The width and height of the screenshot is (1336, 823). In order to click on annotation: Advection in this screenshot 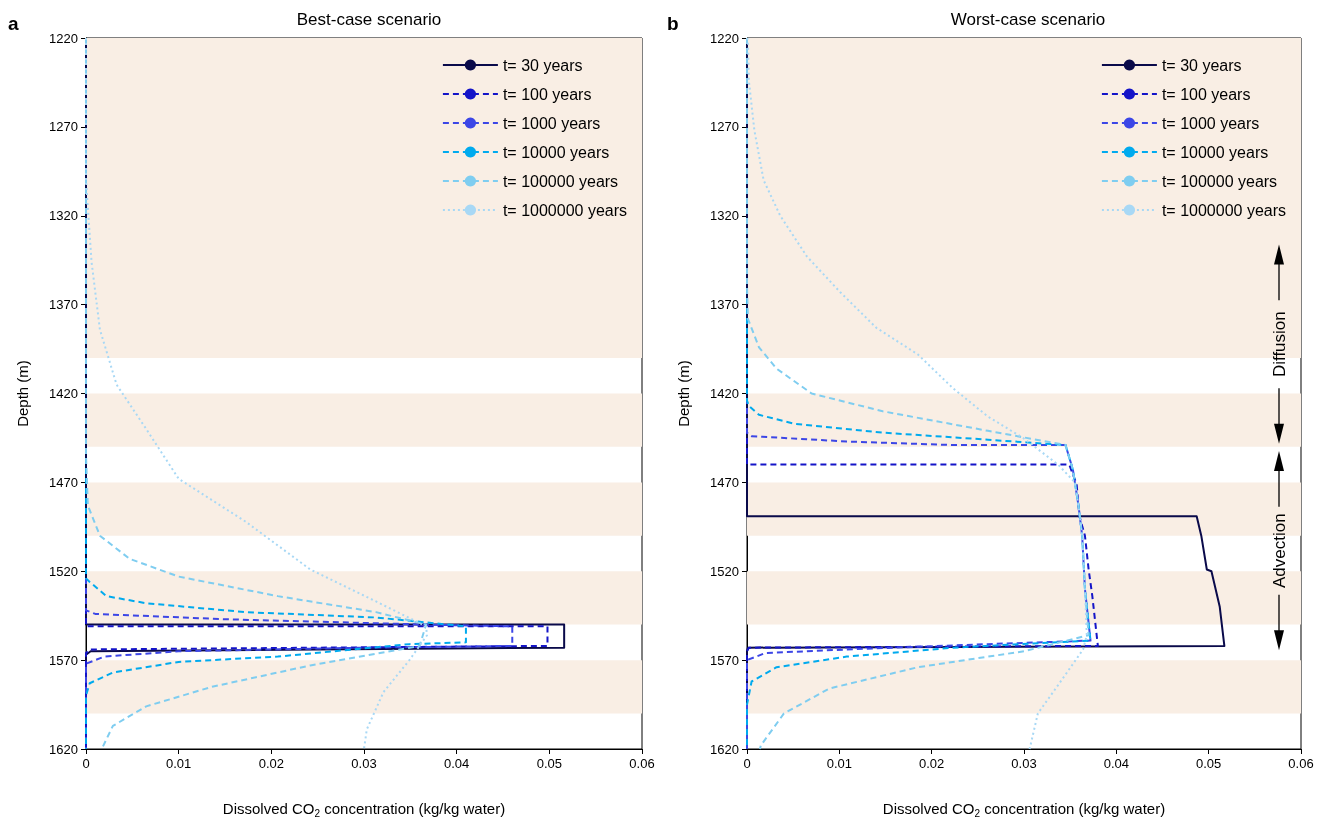, I will do `click(1279, 550)`.